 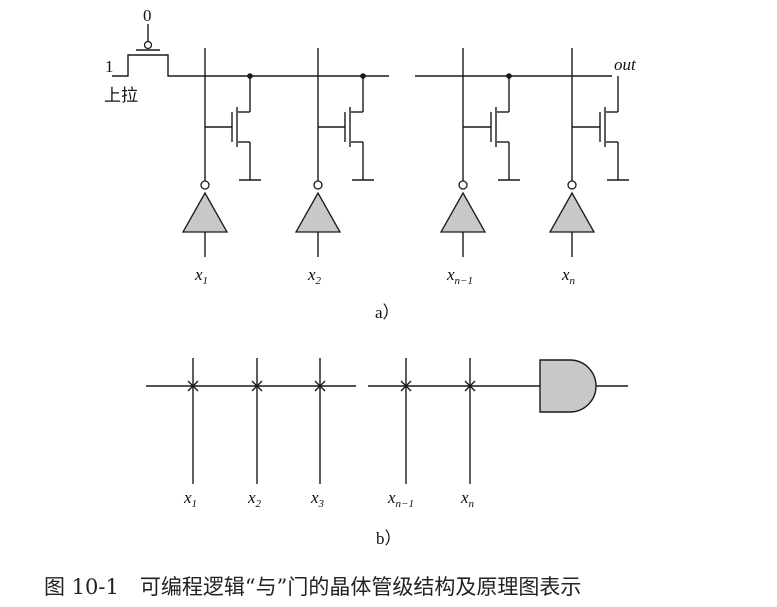 What do you see at coordinates (568, 276) in the screenshot?
I see `input-a-n: xn` at bounding box center [568, 276].